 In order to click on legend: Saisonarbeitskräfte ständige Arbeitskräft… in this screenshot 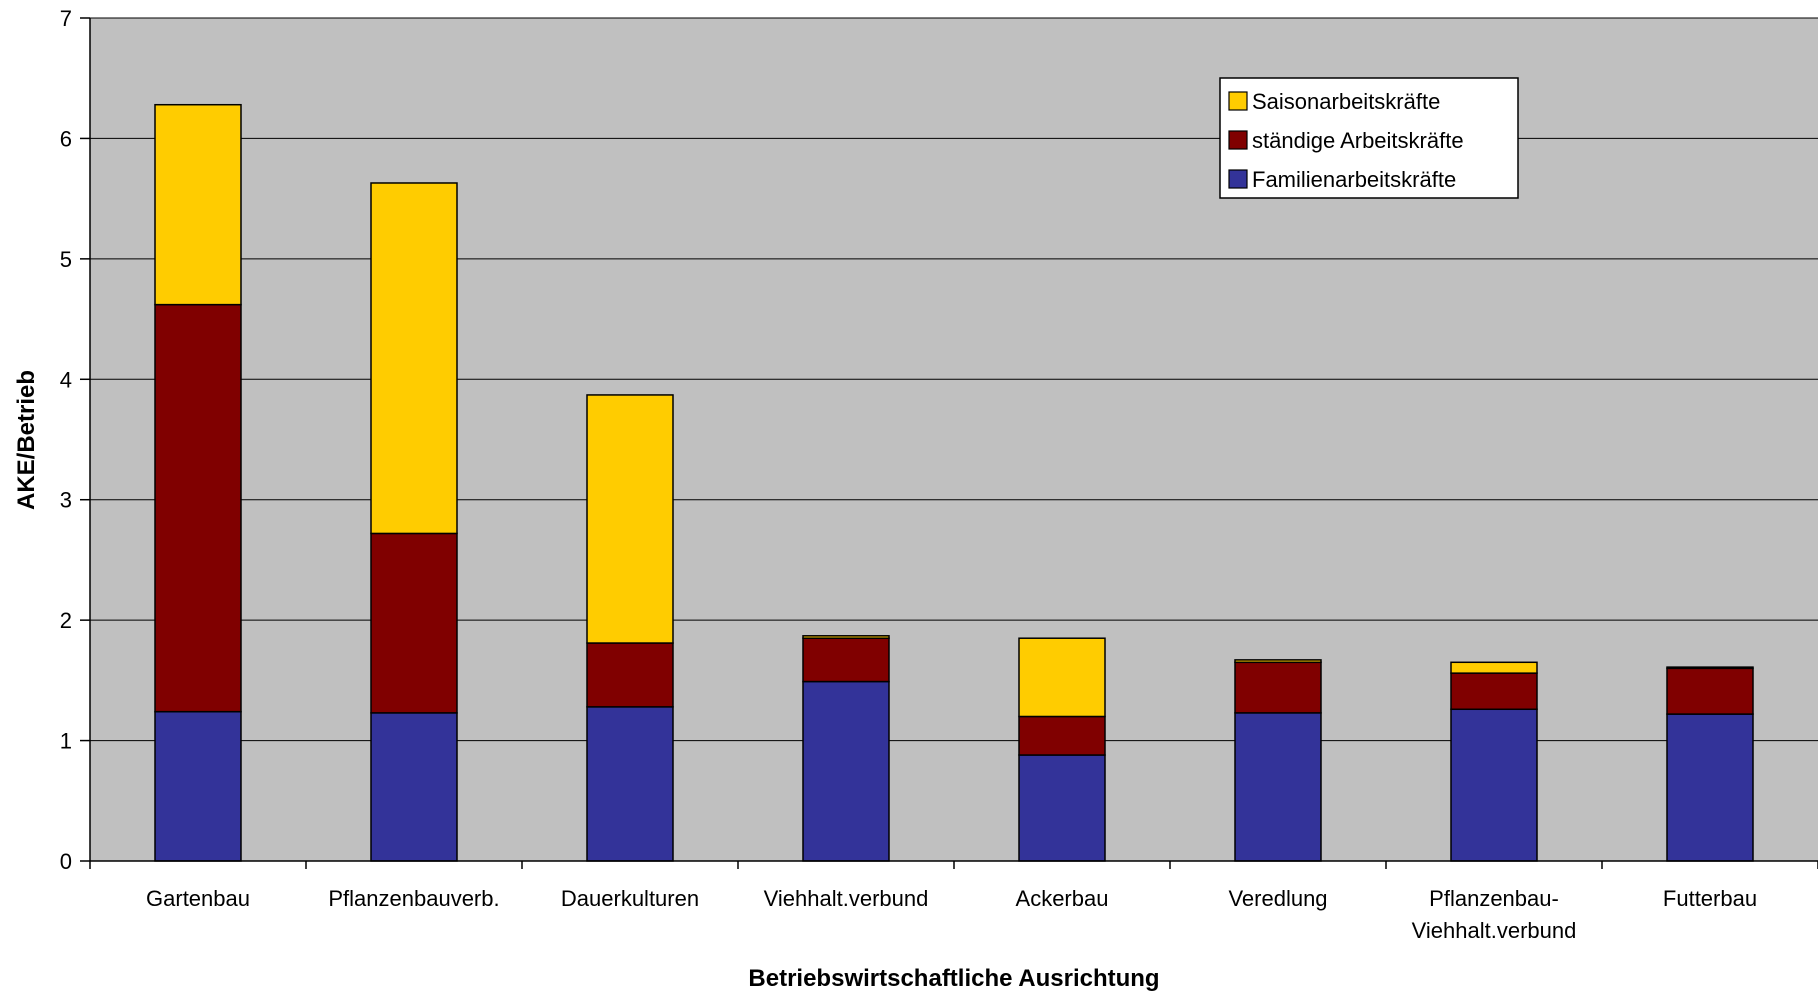, I will do `click(1369, 138)`.